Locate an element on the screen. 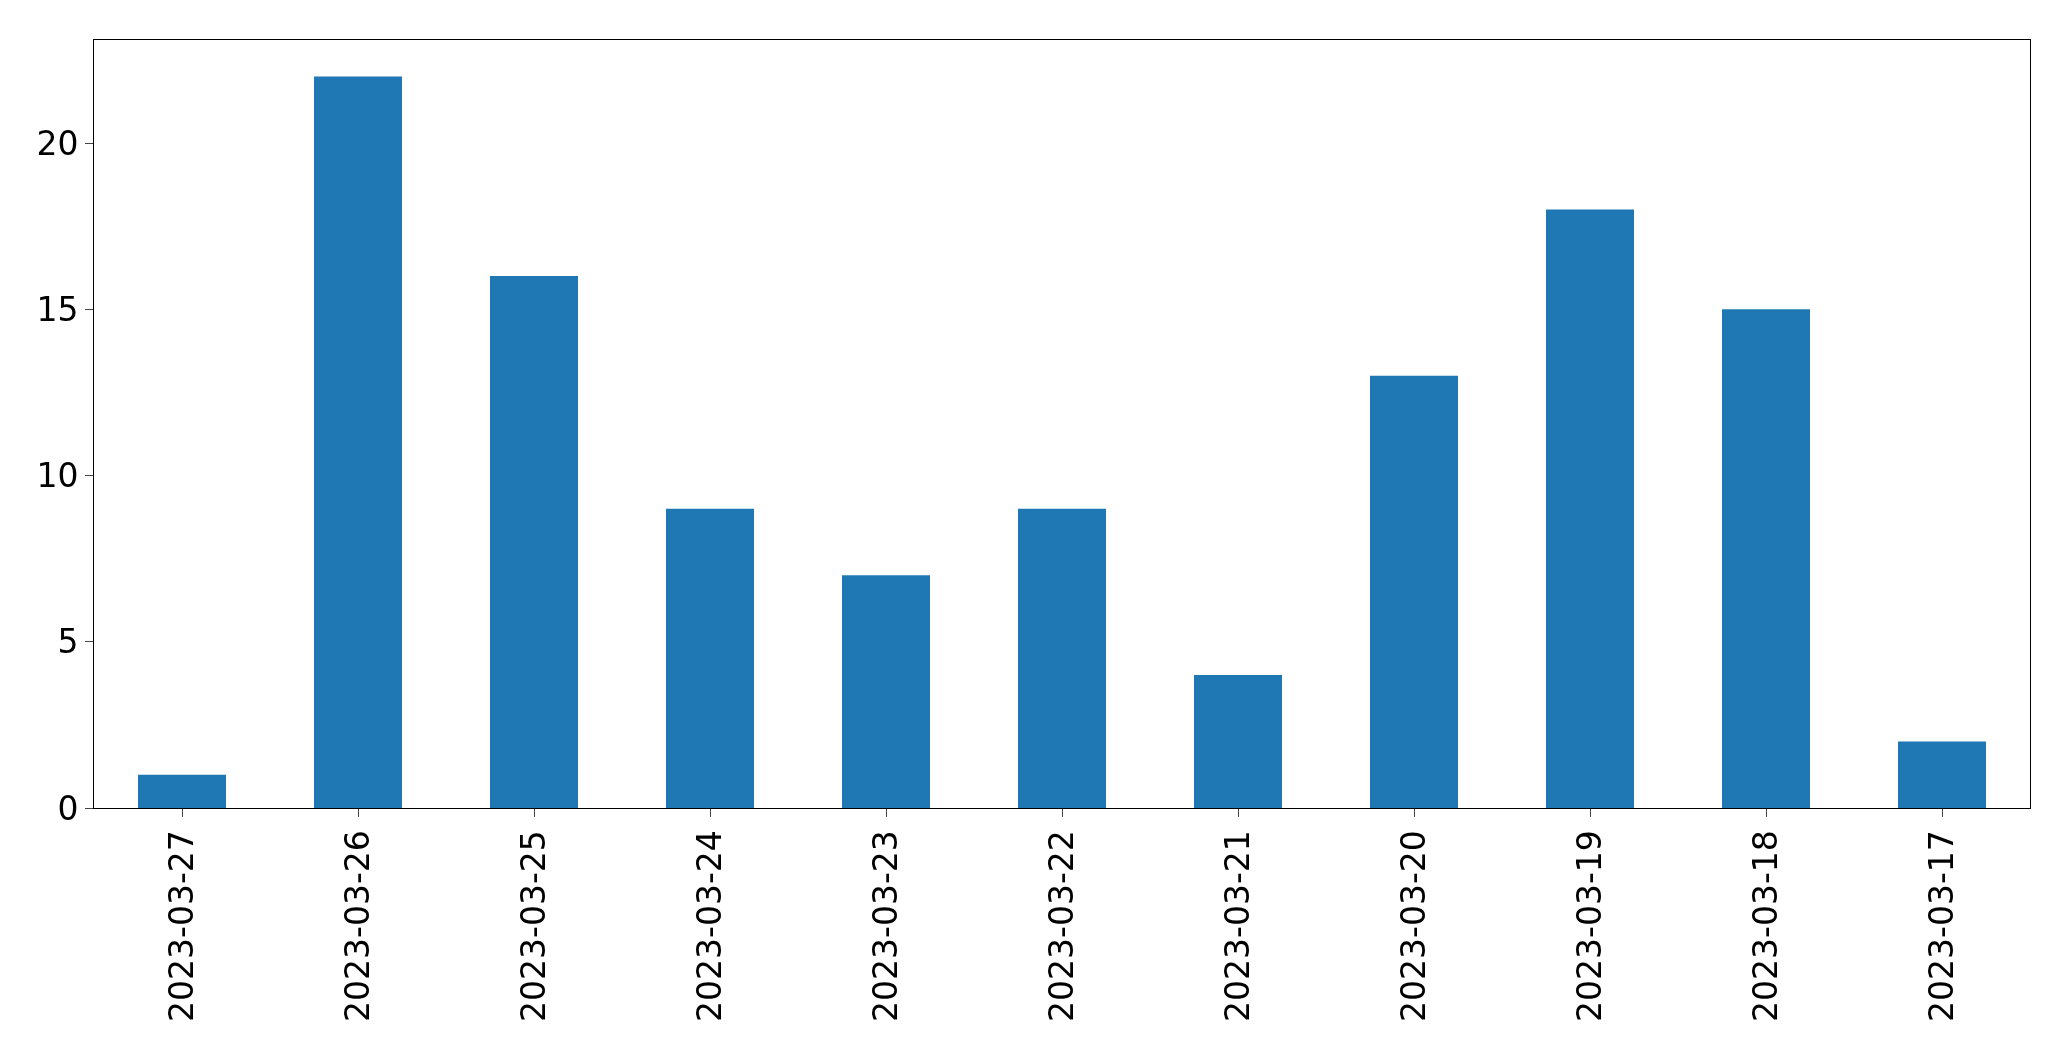 The image size is (2071, 1061). x-tick-label: 2023-03-27 is located at coordinates (181, 926).